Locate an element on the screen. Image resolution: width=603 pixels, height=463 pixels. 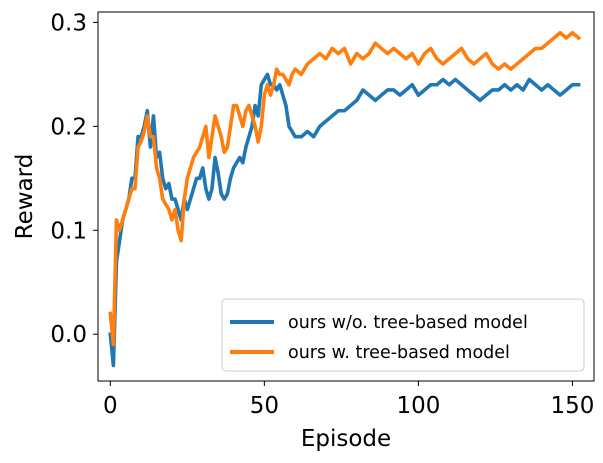
x-tick-label: 50 is located at coordinates (264, 406).